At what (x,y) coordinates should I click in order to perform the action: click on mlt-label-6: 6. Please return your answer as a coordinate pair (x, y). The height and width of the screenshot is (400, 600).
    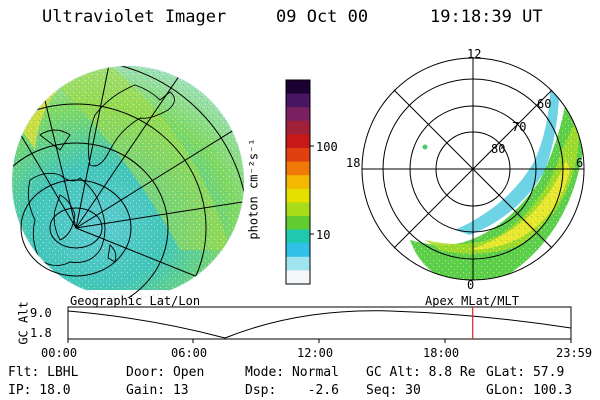
    Looking at the image, I should click on (580, 163).